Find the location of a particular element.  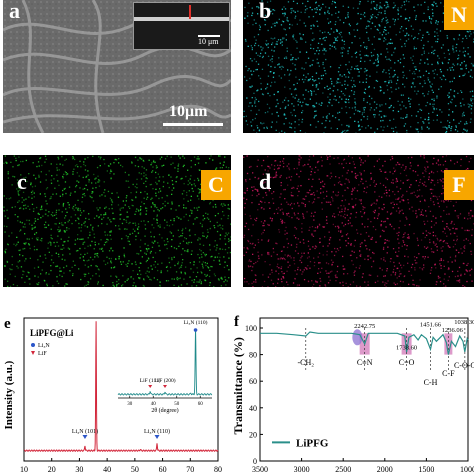

eds-map-fluorine: d F is located at coordinates (358, 221).